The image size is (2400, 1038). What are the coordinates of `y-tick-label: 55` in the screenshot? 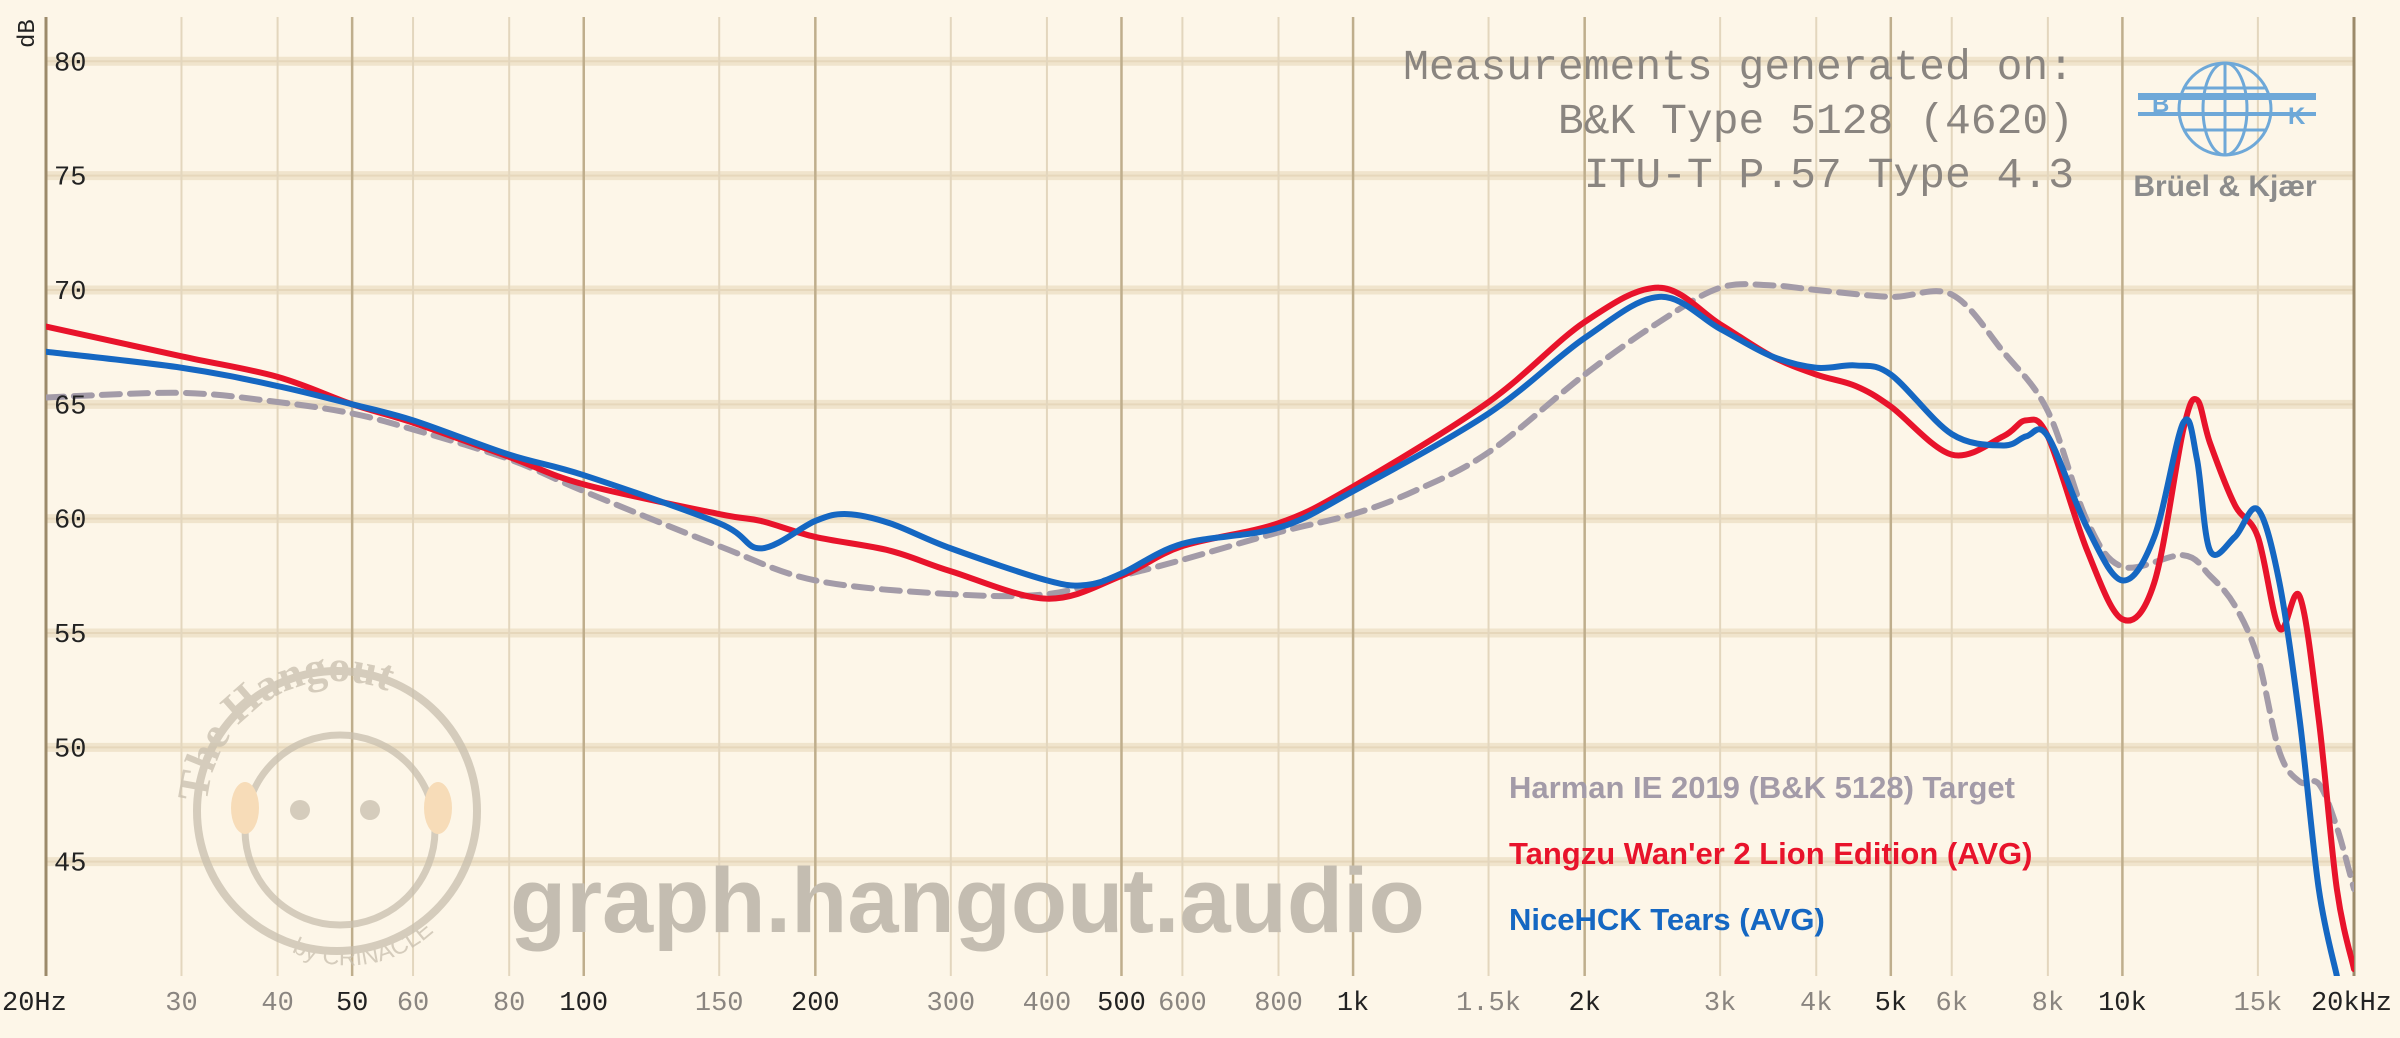 It's located at (70, 636).